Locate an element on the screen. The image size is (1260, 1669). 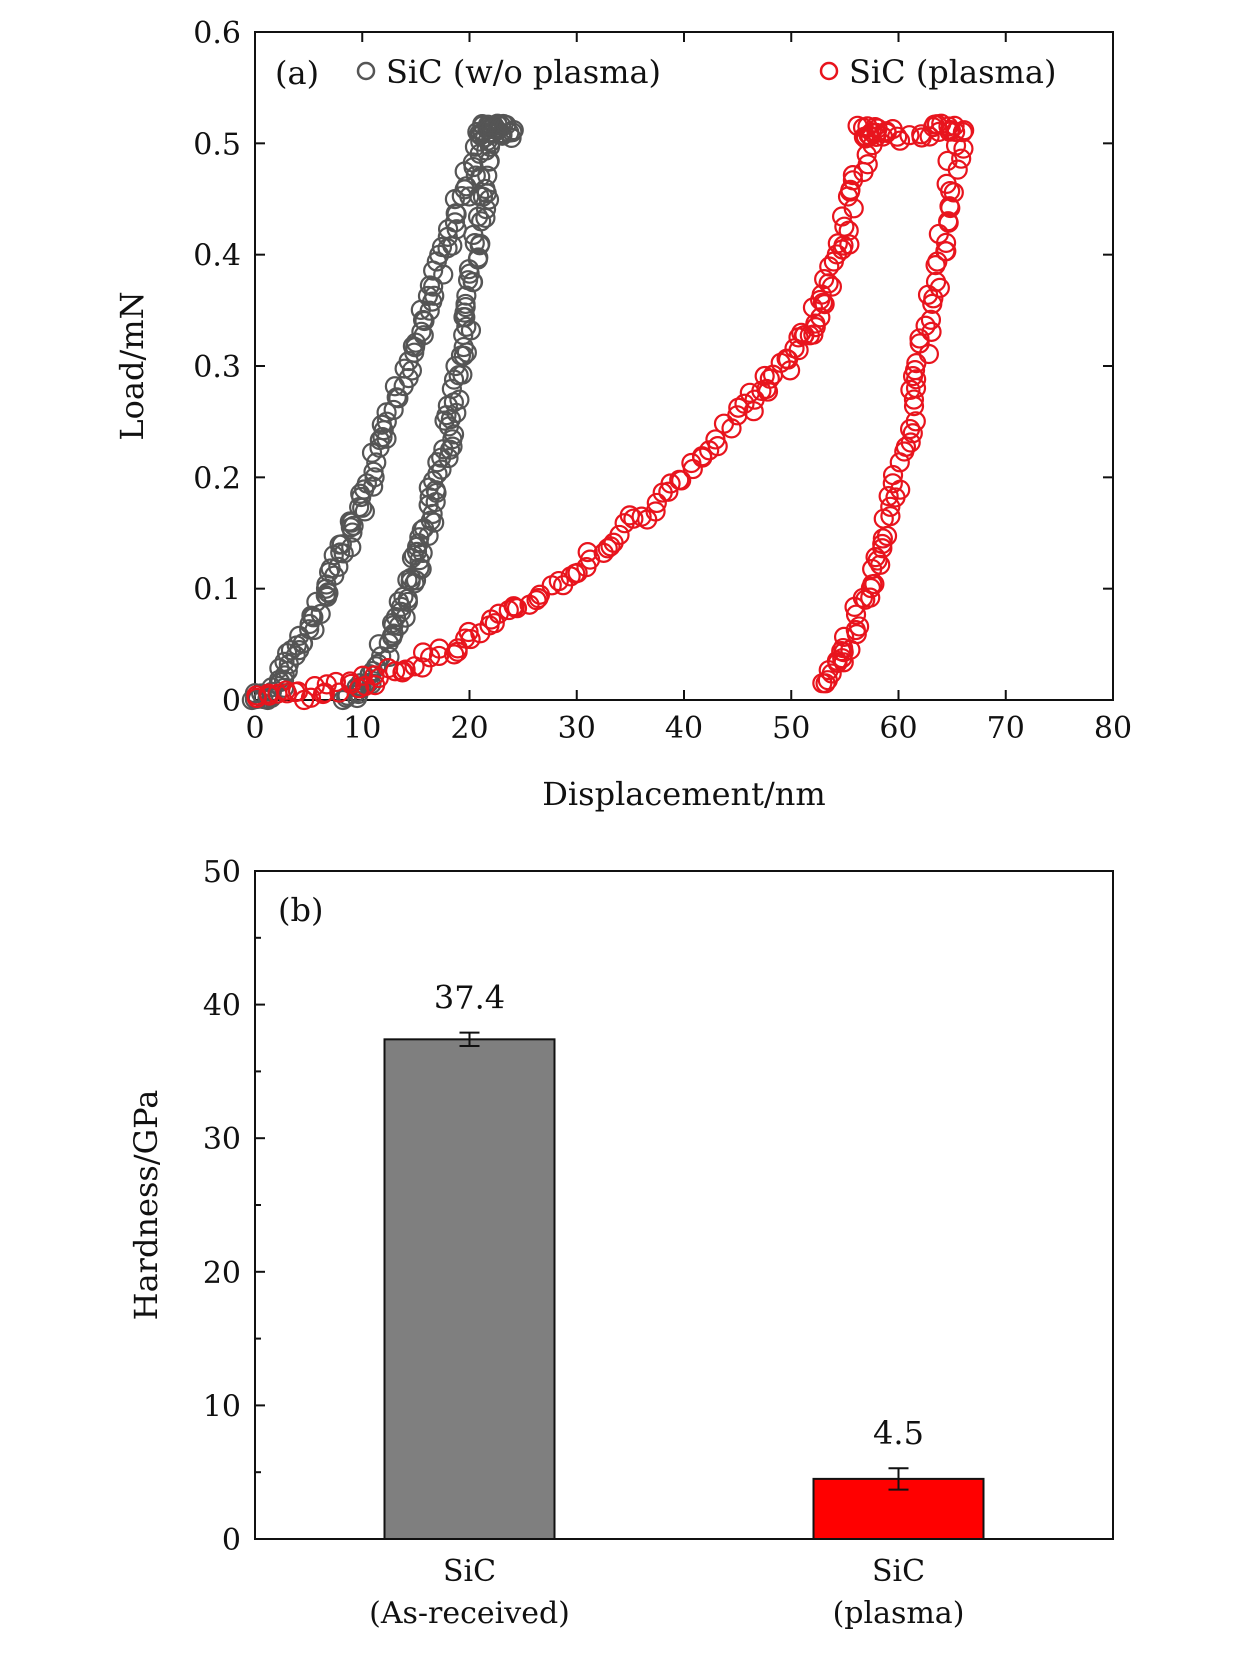
y-tick-label-b: 50 is located at coordinates (222, 872).